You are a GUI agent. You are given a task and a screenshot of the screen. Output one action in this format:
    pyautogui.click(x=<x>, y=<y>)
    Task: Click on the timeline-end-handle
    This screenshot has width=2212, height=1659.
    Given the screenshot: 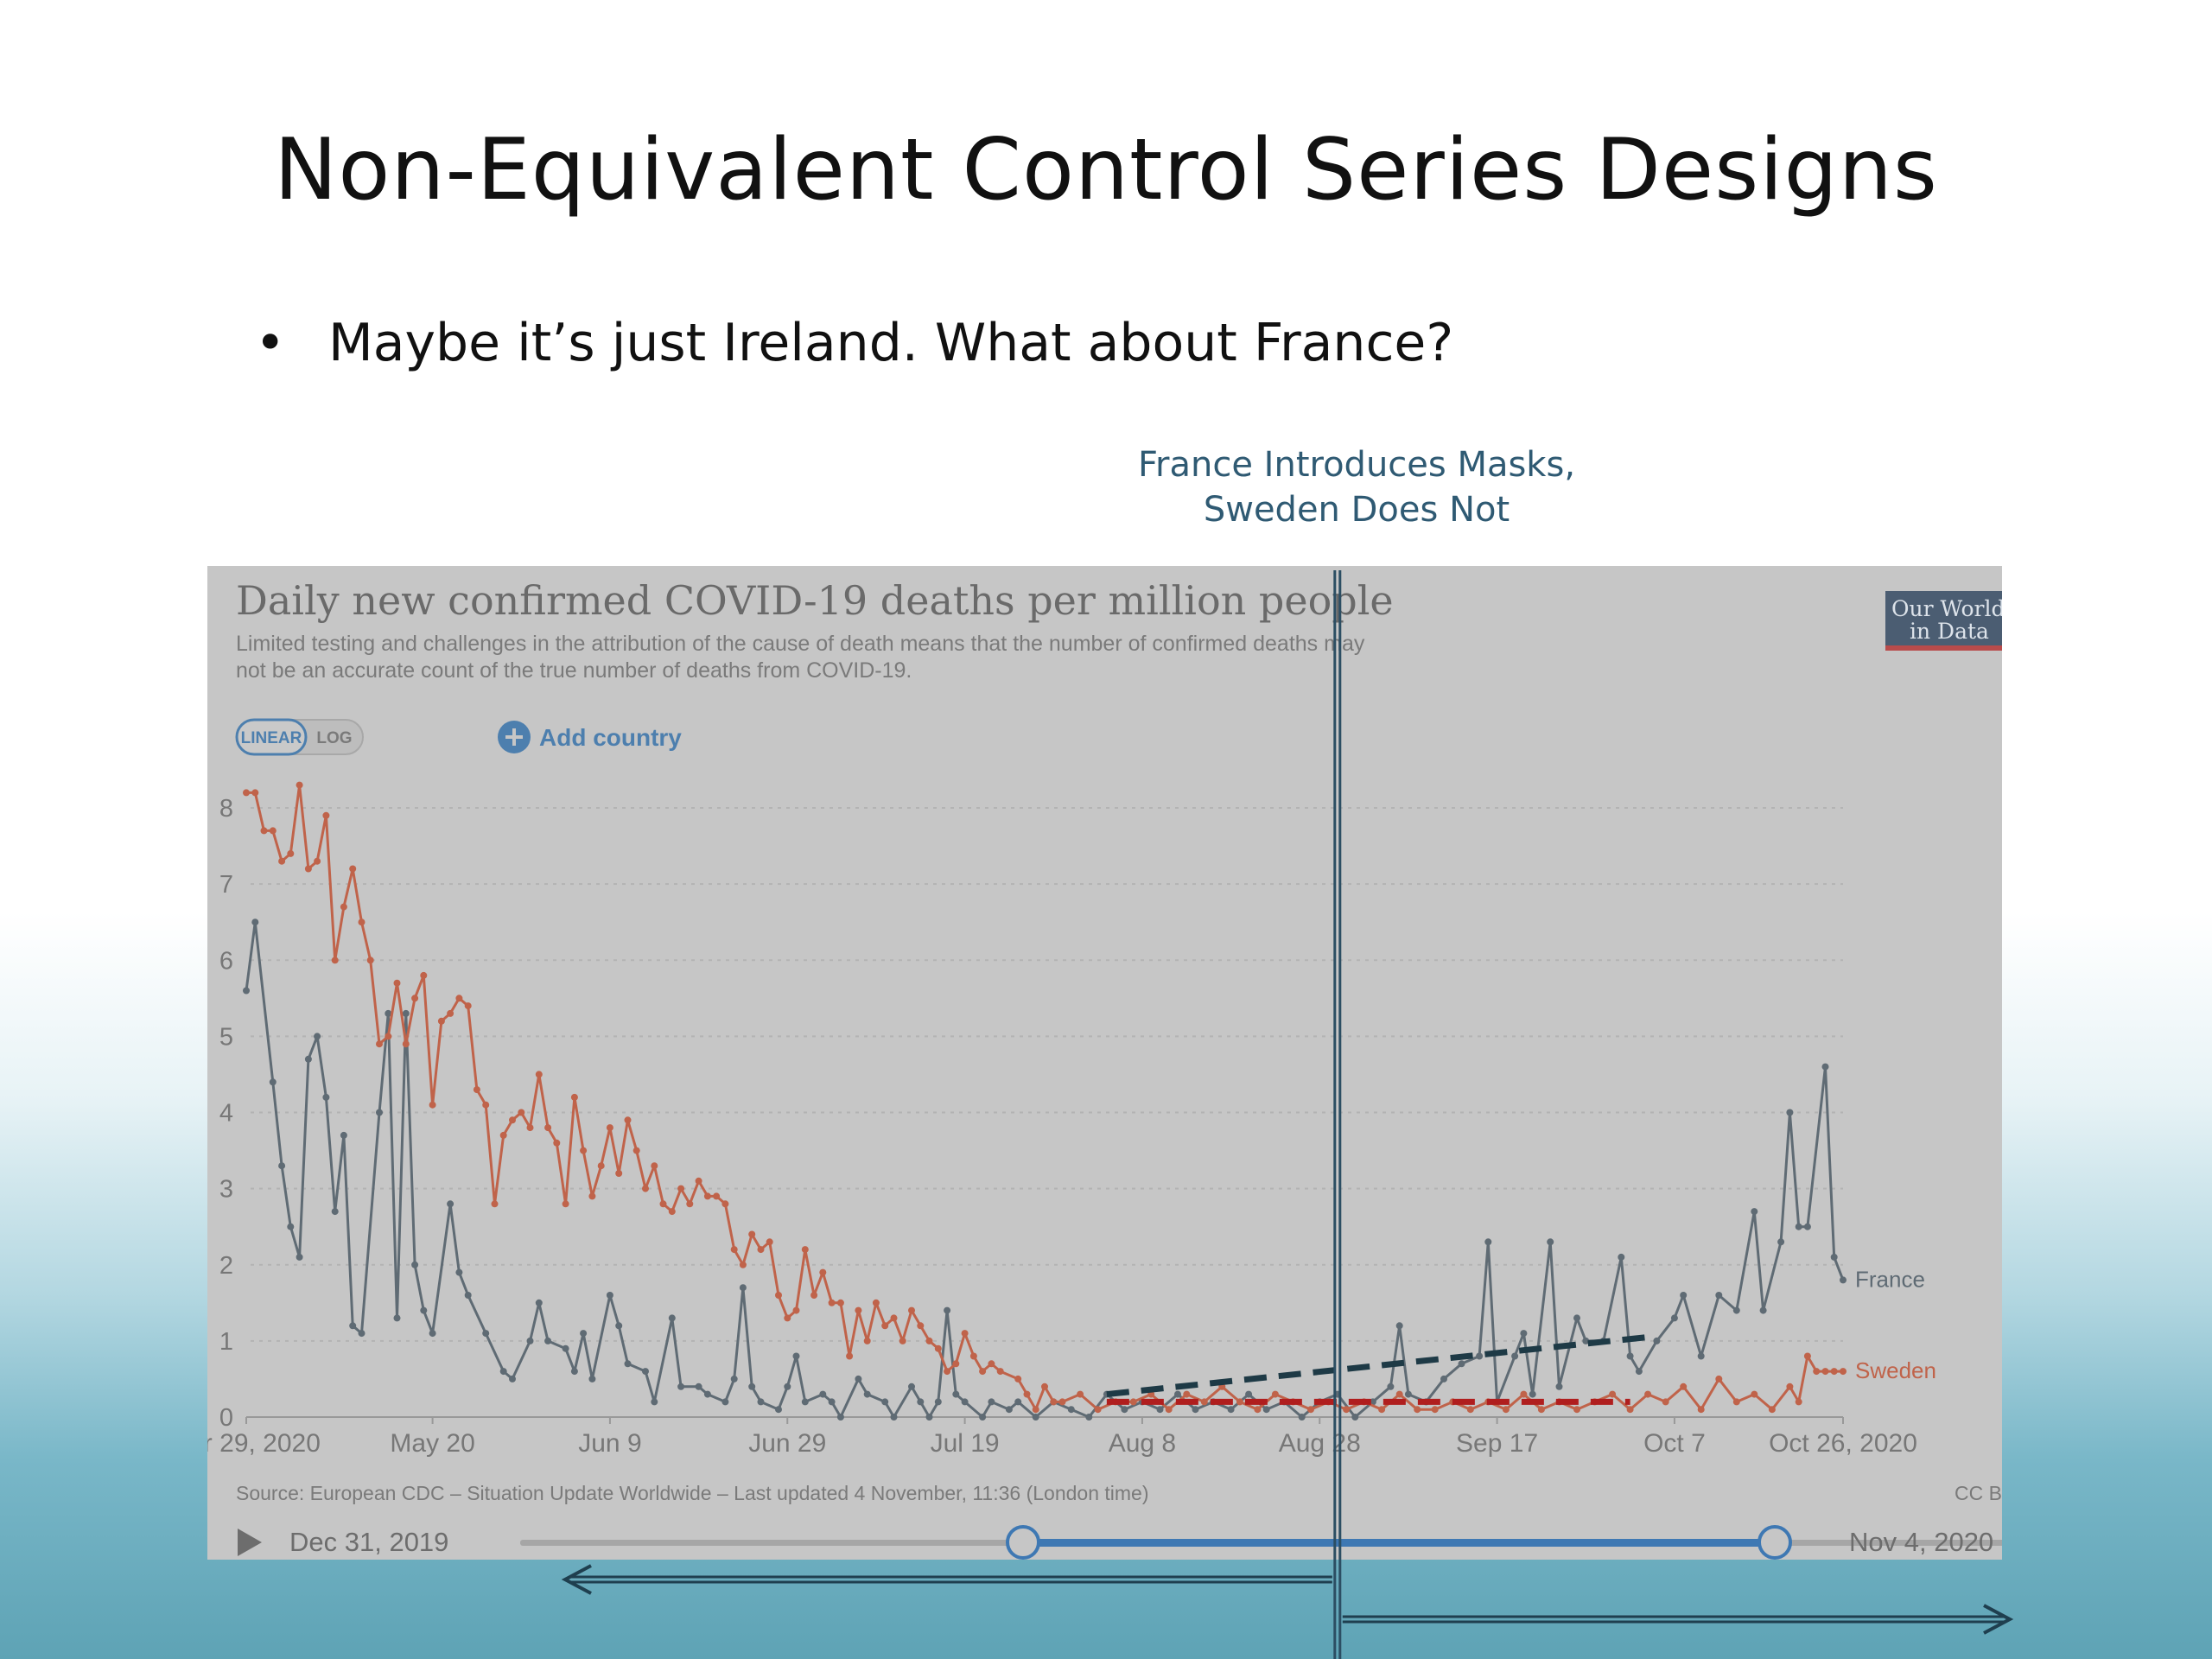 What is the action you would take?
    pyautogui.click(x=1775, y=1542)
    